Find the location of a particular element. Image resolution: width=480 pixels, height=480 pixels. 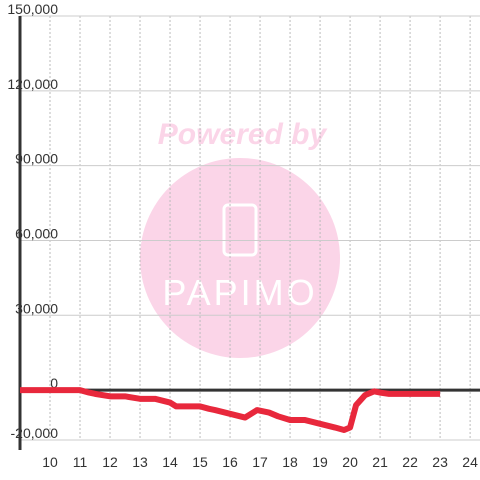

data-line is located at coordinates (230, 410).